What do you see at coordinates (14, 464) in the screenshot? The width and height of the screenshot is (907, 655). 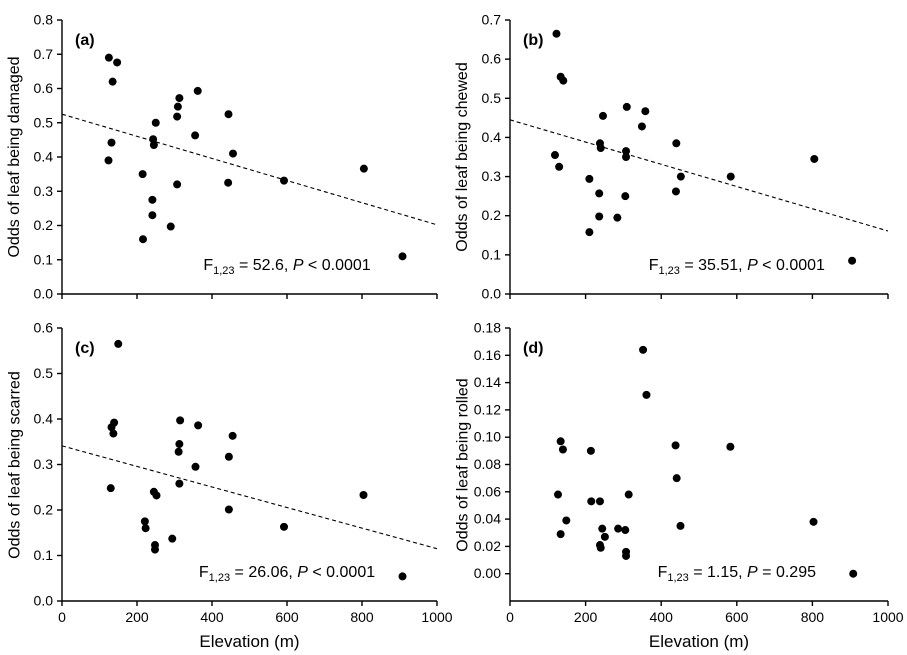 I see `y-axis-title-scarred: Odds of leaf being scarred` at bounding box center [14, 464].